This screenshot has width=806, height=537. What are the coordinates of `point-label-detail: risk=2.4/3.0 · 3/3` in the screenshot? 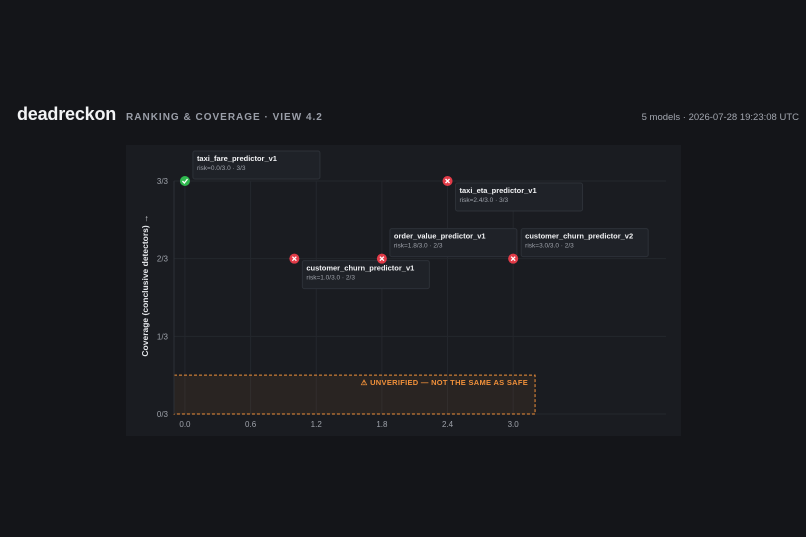 It's located at (484, 200).